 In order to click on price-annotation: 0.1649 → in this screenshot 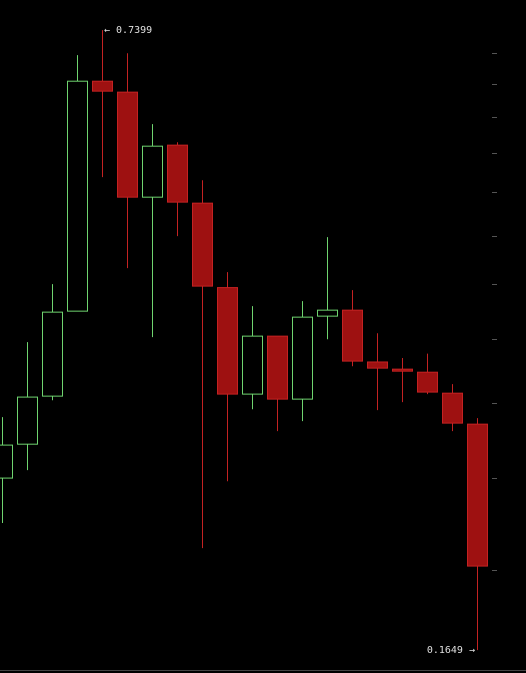, I will do `click(451, 650)`.